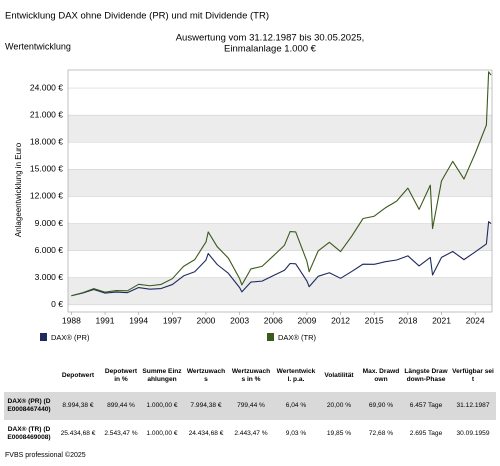 The height and width of the screenshot is (466, 500). What do you see at coordinates (296, 375) in the screenshot?
I see `column-header: Wertentwickl. p.a.` at bounding box center [296, 375].